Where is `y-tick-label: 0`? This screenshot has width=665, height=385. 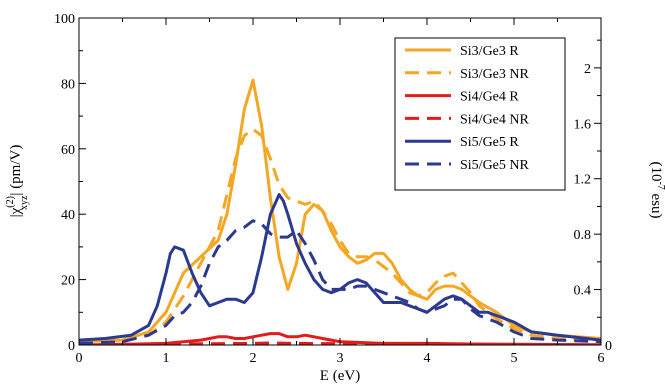
y-tick-label: 0 is located at coordinates (71, 346).